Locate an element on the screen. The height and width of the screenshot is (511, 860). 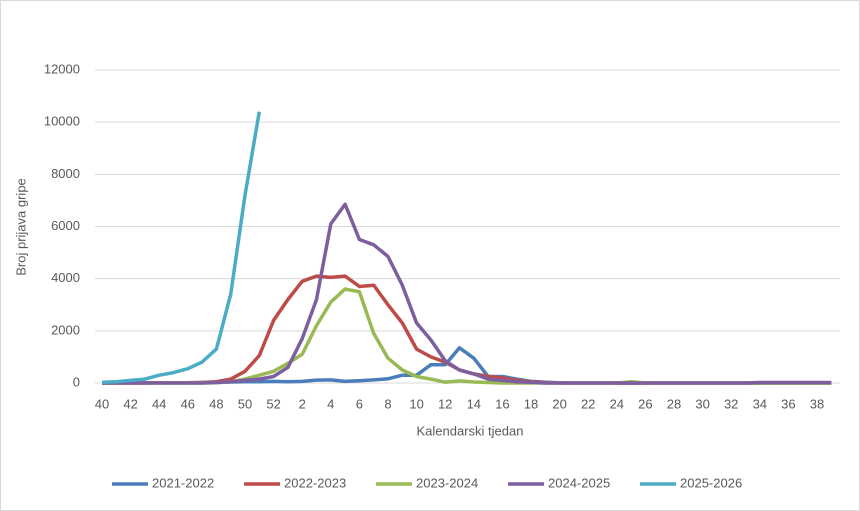
y-tick-label: 2000 is located at coordinates (65, 329).